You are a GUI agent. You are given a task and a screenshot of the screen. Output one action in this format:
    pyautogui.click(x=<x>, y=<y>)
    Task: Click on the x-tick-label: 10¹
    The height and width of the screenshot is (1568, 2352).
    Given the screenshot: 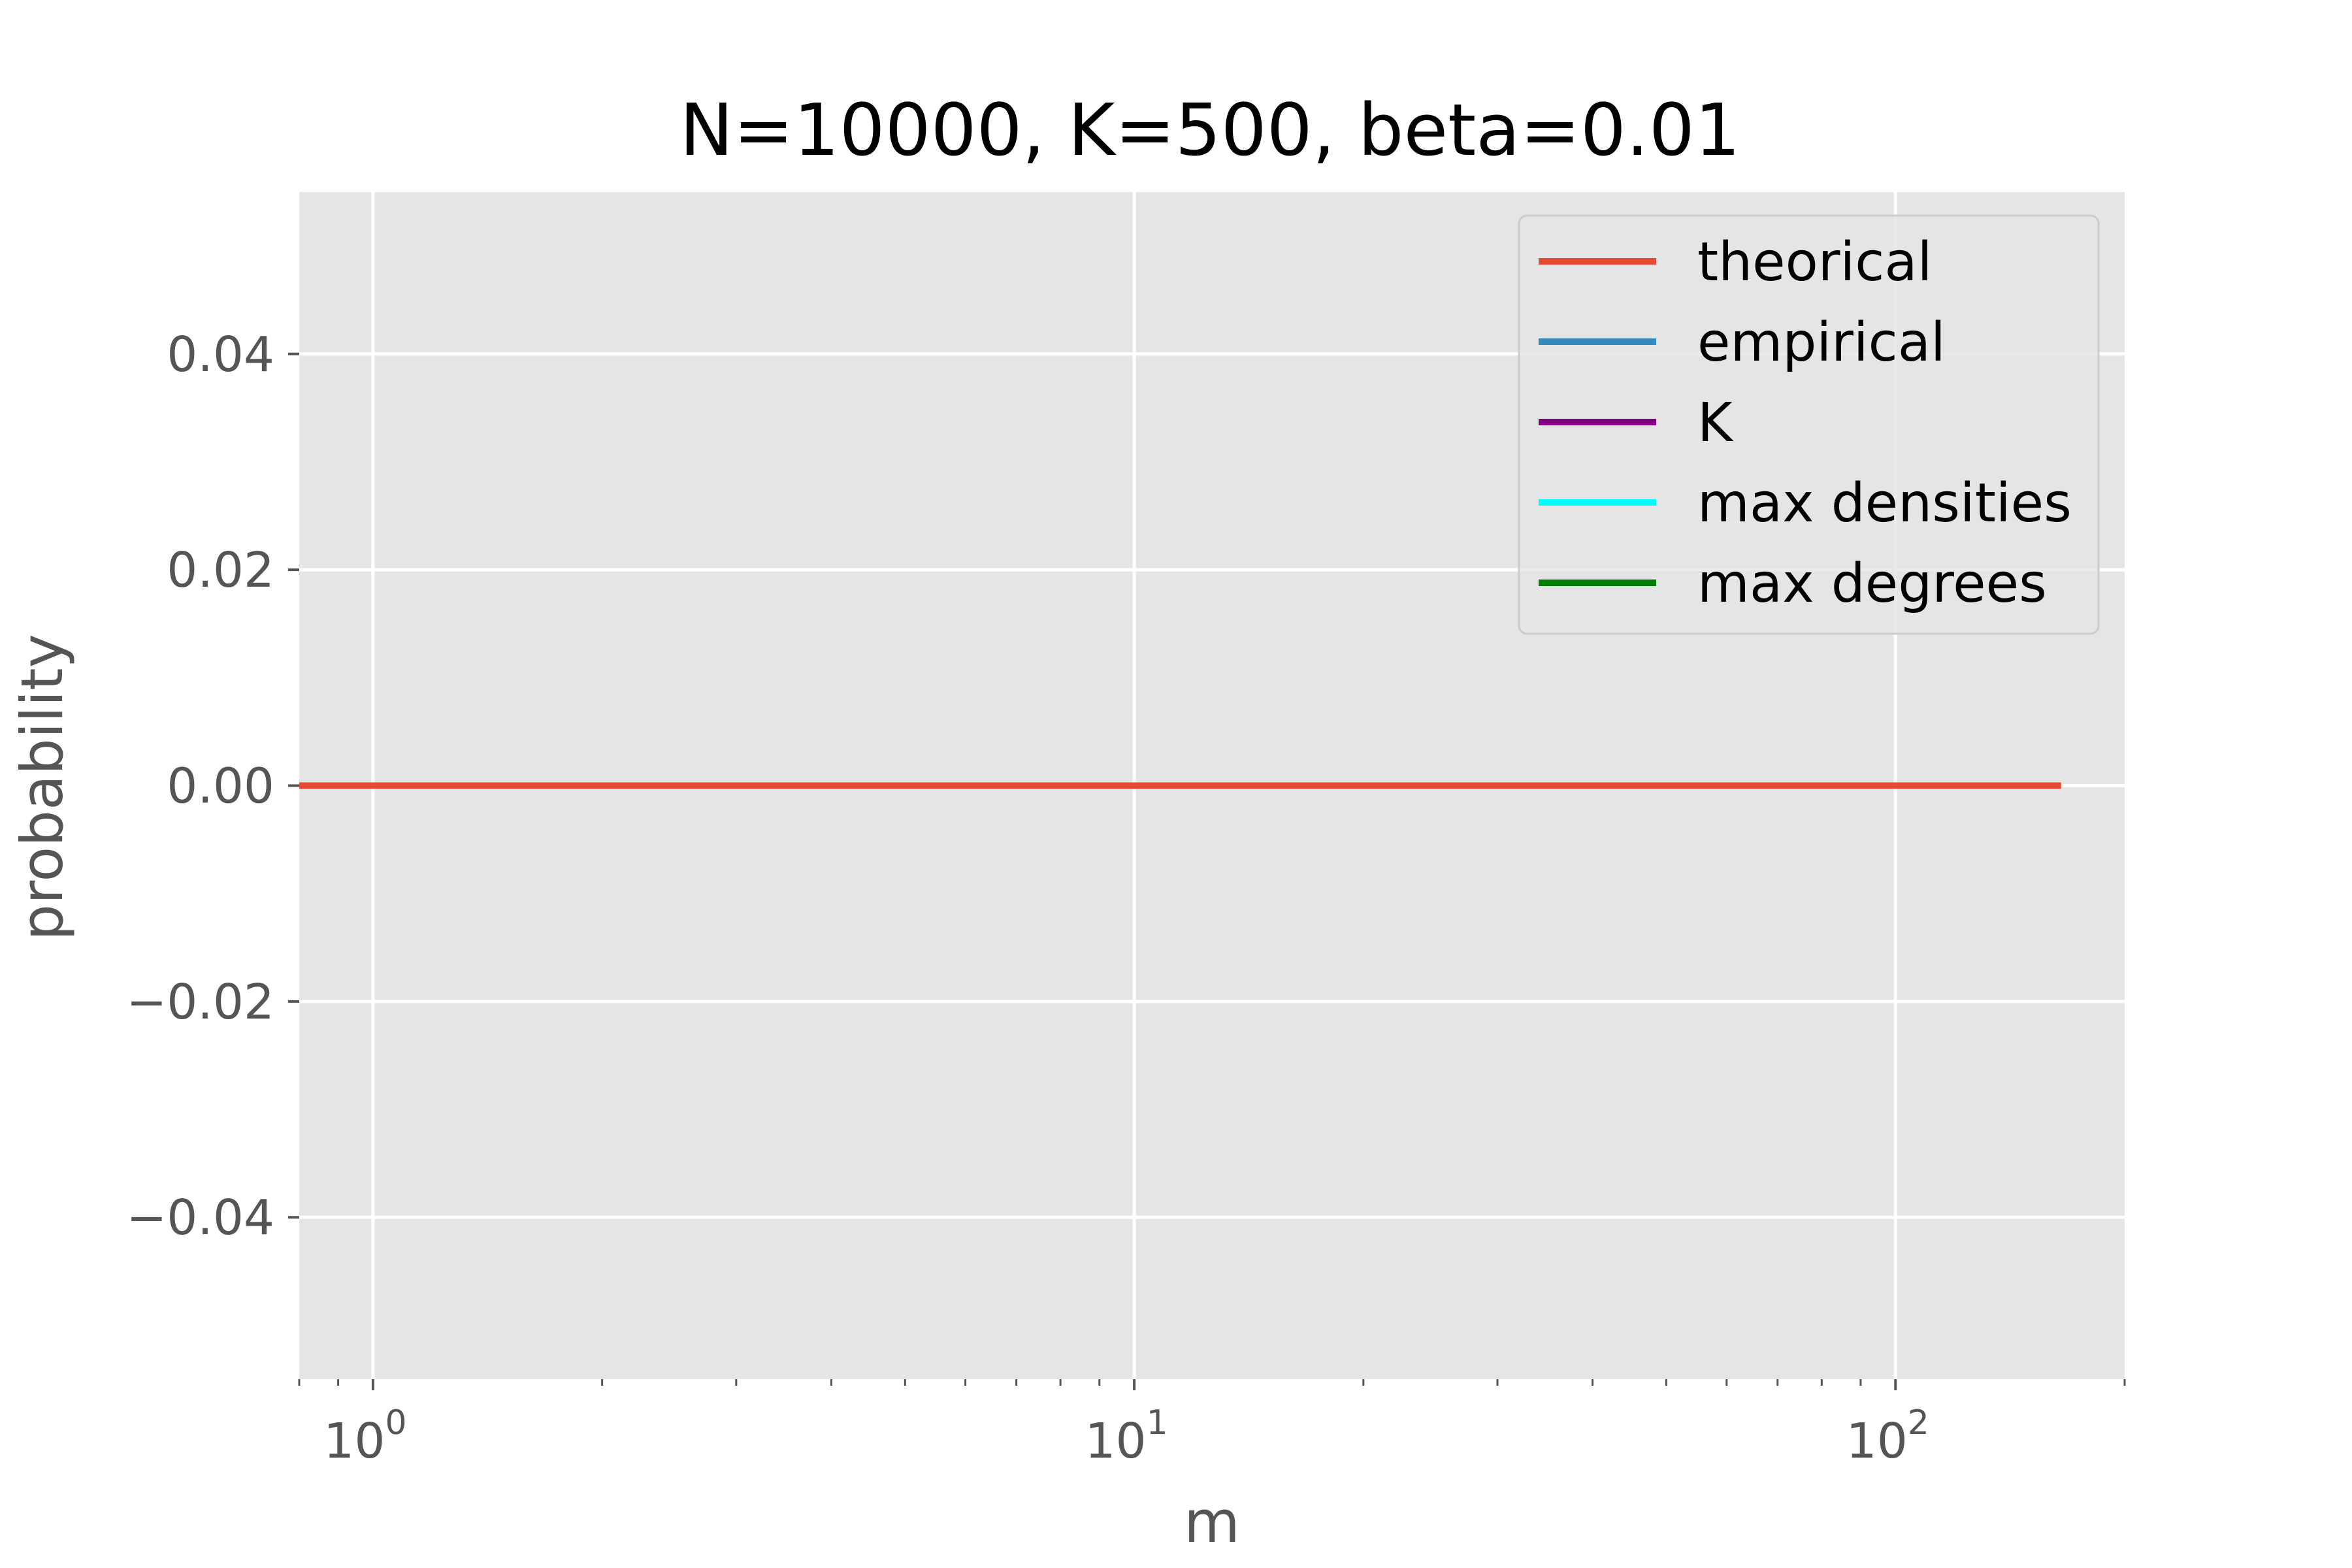 What is the action you would take?
    pyautogui.click(x=1126, y=1436)
    